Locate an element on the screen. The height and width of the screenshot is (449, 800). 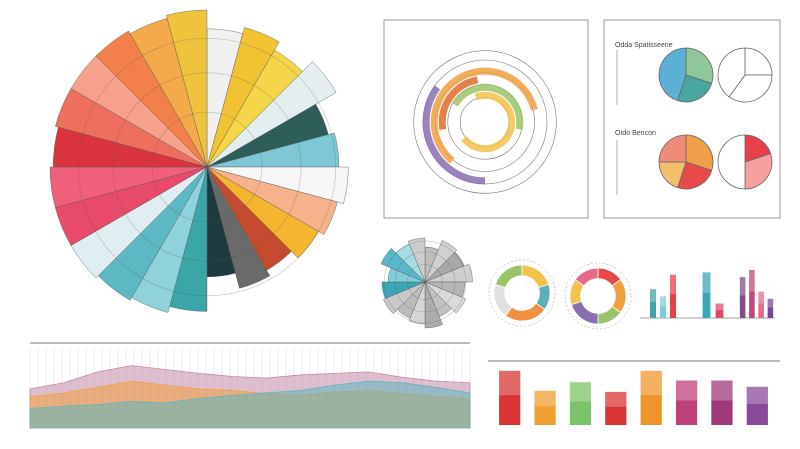
radial-guide is located at coordinates (485, 122).